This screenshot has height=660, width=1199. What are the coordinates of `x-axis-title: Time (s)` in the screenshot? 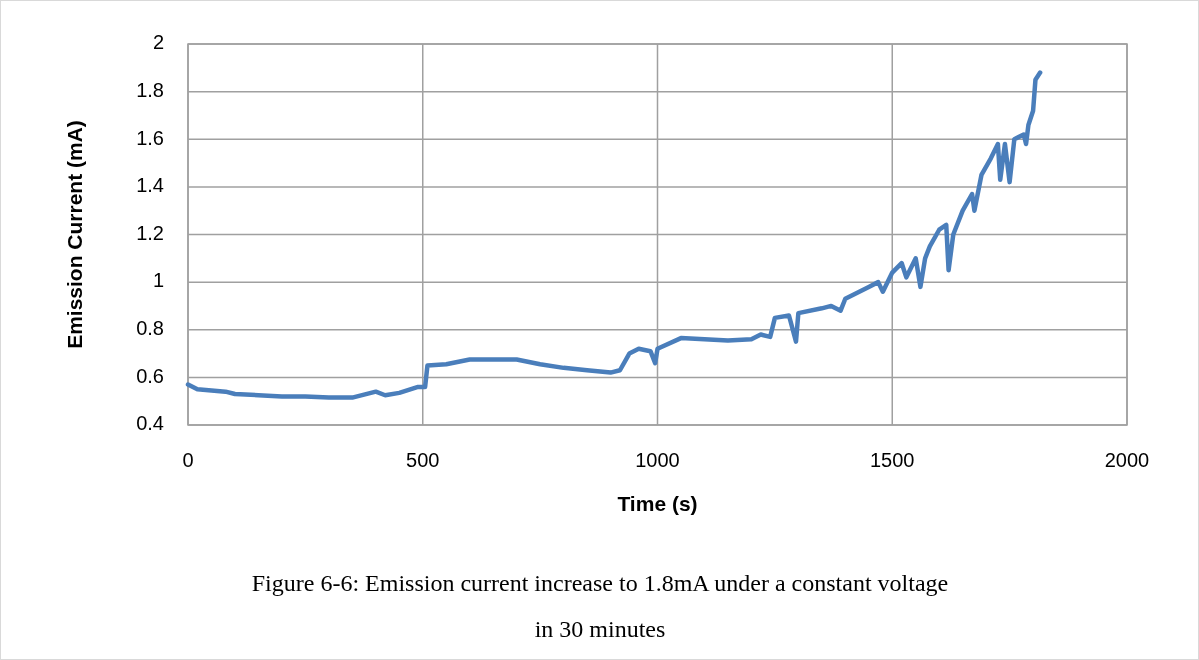 It's located at (657, 503).